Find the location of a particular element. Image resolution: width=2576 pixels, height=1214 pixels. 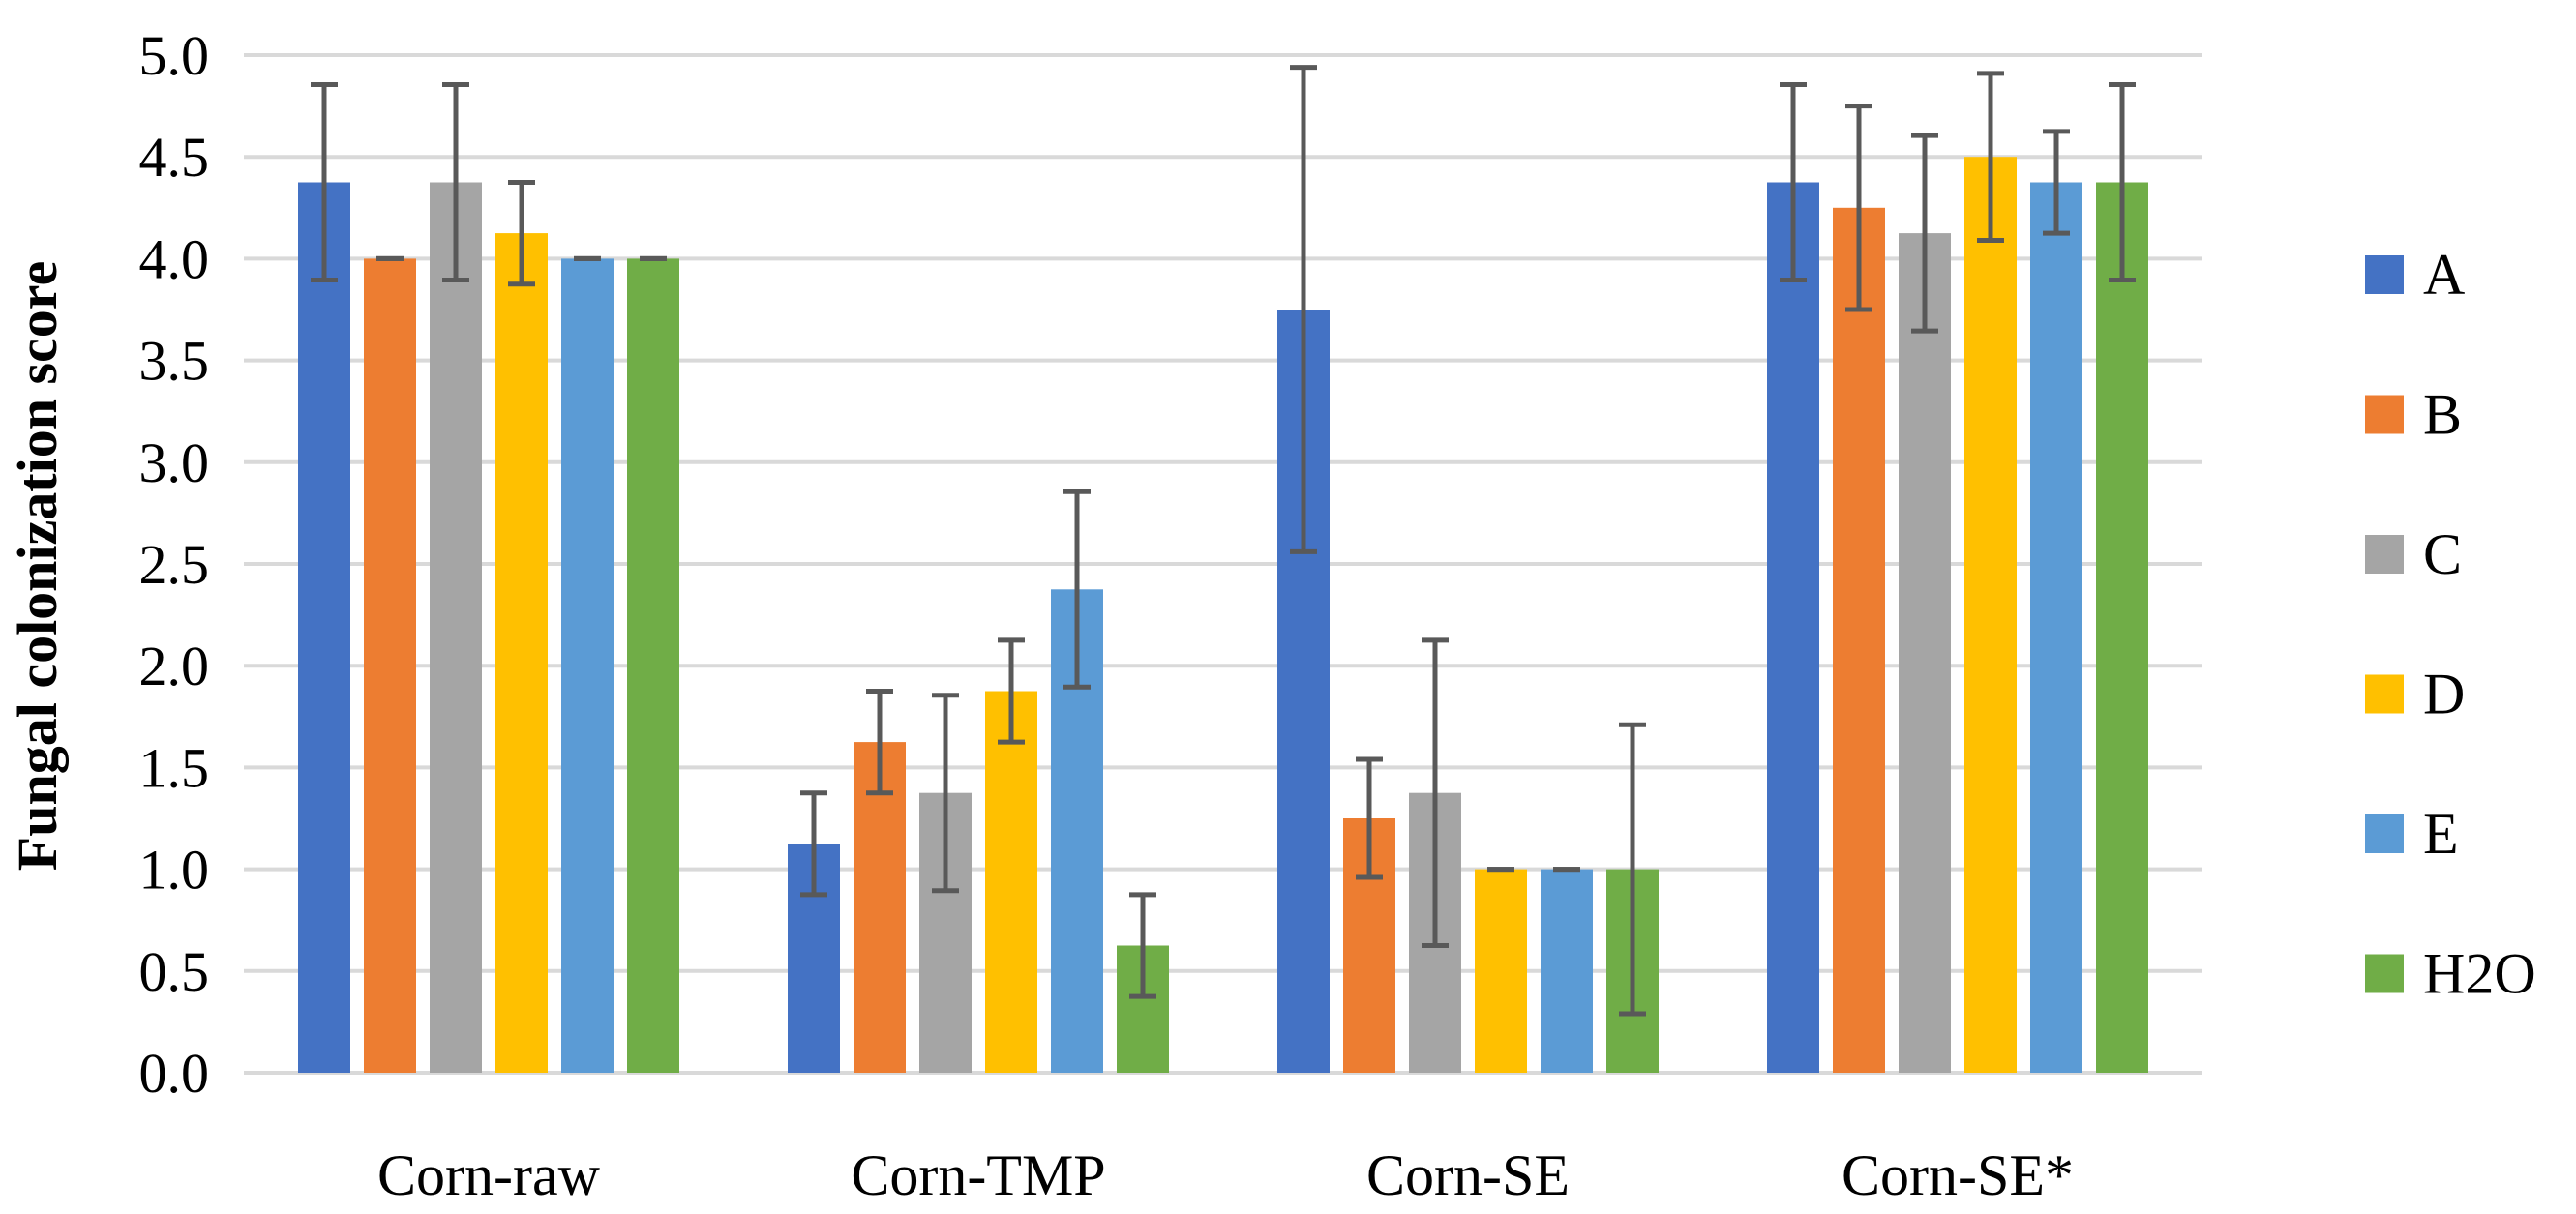

legend-label: C is located at coordinates (2442, 554).